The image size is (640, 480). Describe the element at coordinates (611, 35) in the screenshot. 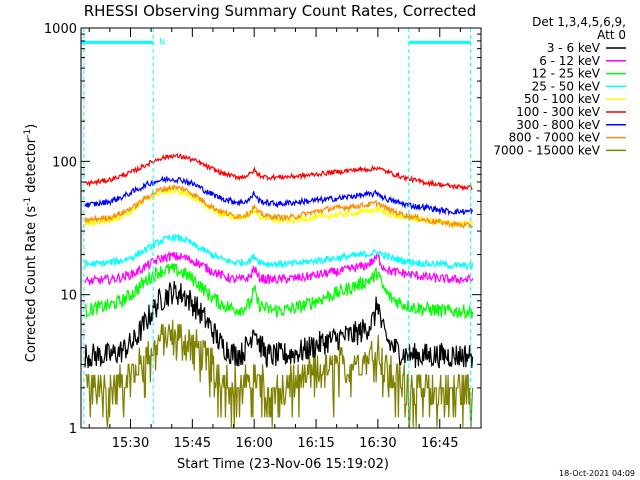

I see `legend-header-line-2: Att 0` at that location.